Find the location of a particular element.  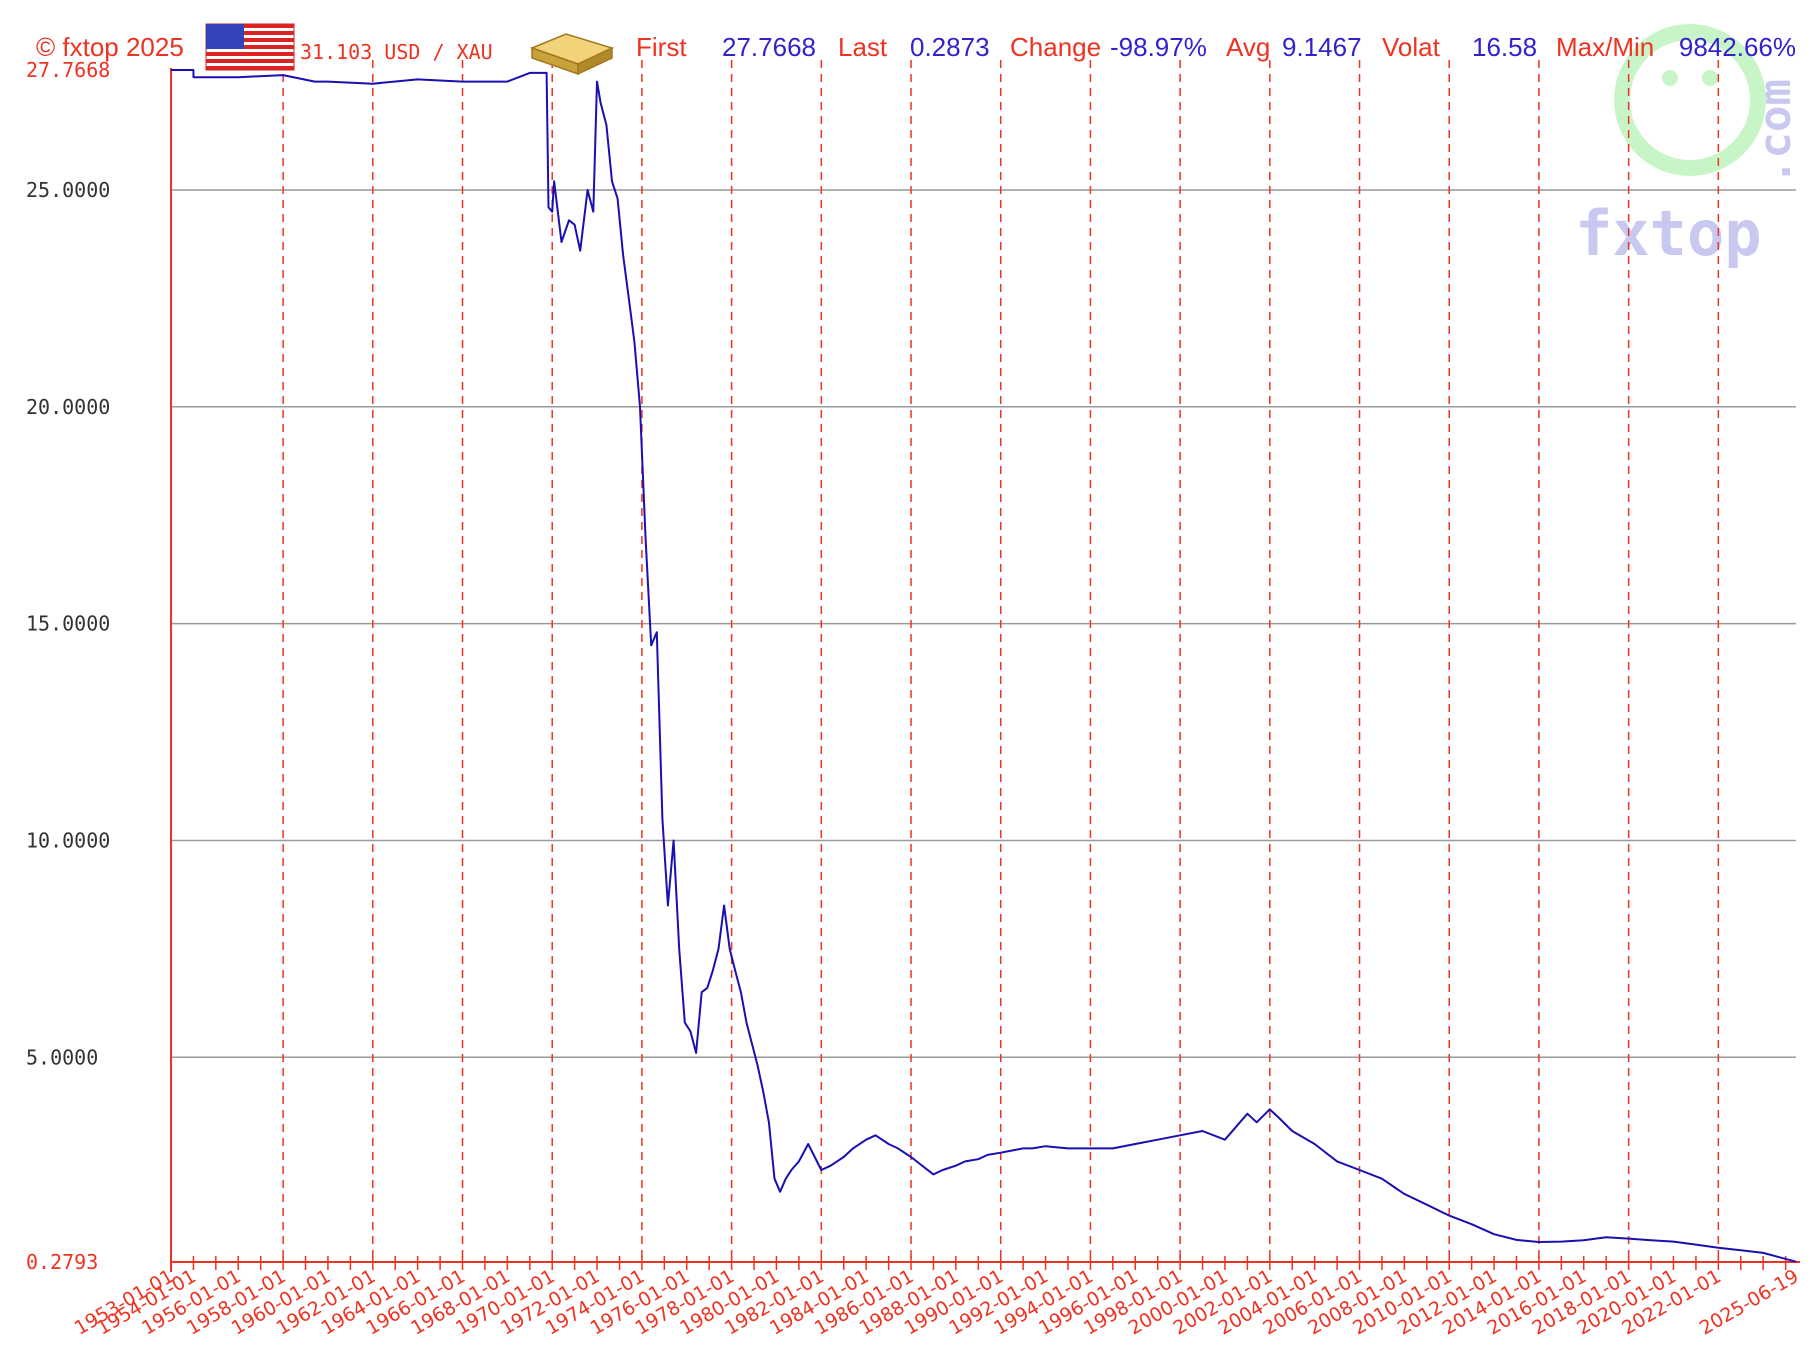

y-tick-label: 0.2793 is located at coordinates (62, 1262).